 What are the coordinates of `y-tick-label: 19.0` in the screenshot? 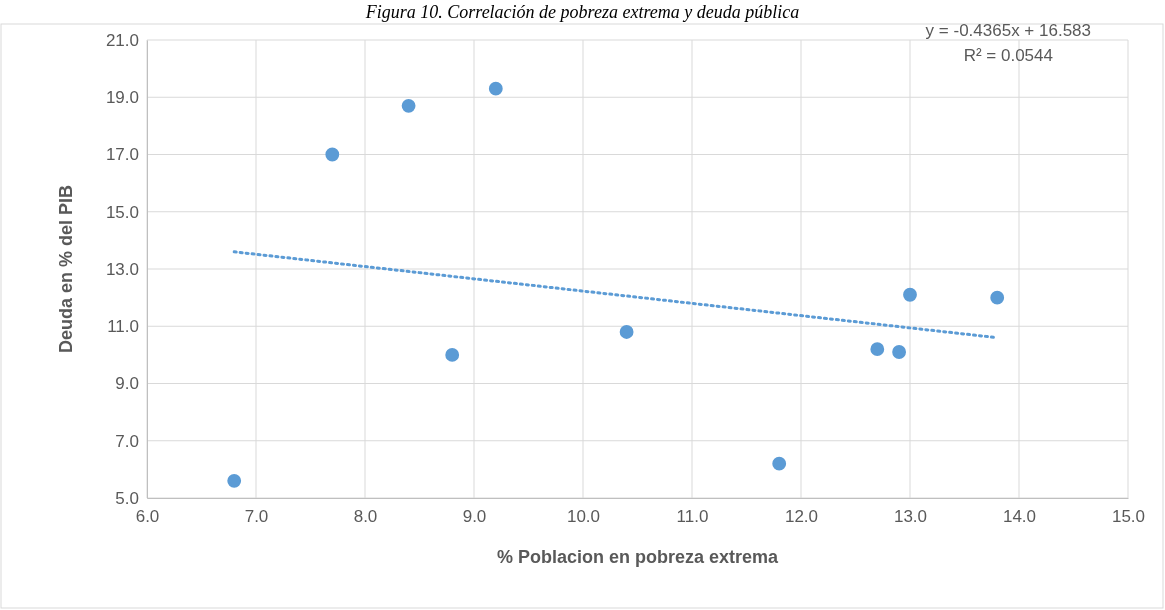 It's located at (122, 98).